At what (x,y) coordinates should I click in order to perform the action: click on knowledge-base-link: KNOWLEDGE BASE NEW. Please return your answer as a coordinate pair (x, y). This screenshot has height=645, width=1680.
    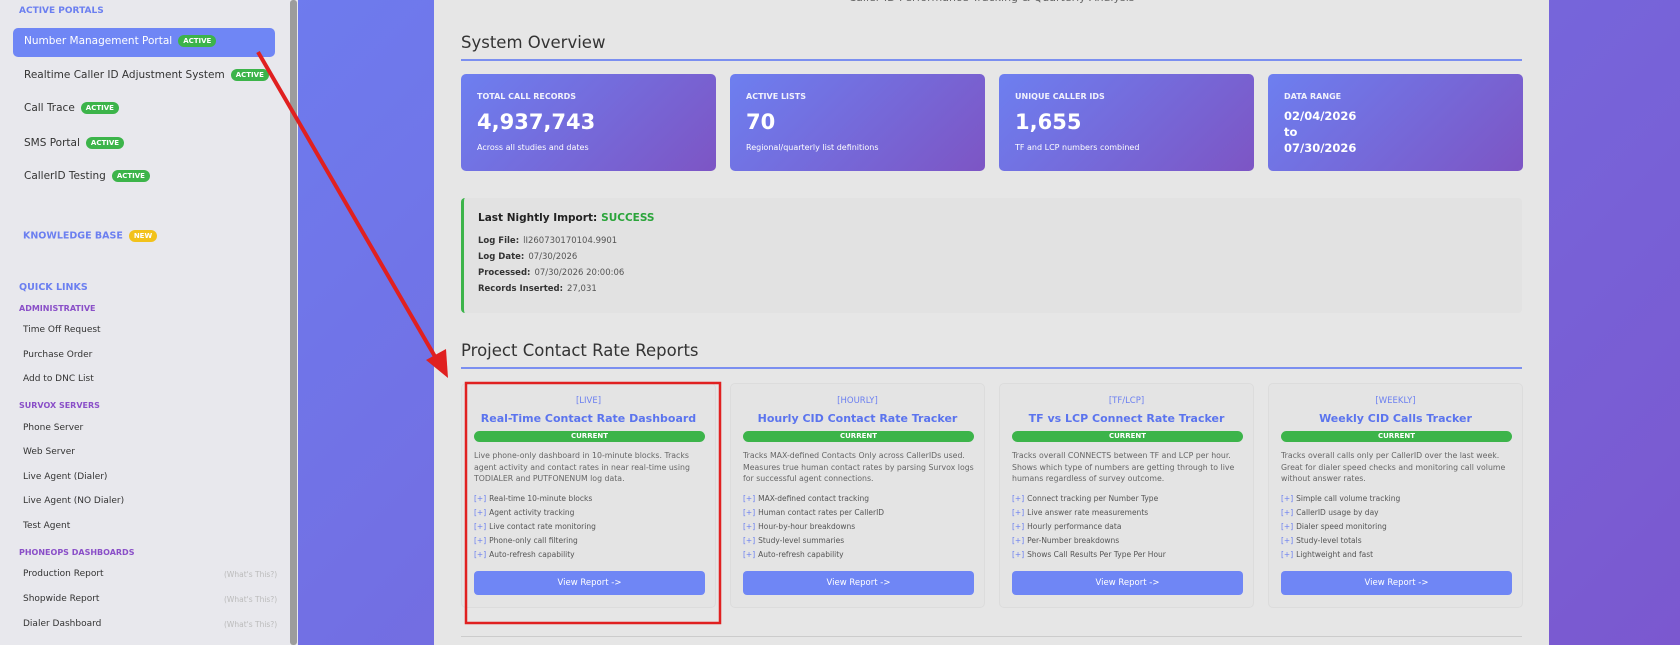
    Looking at the image, I should click on (90, 236).